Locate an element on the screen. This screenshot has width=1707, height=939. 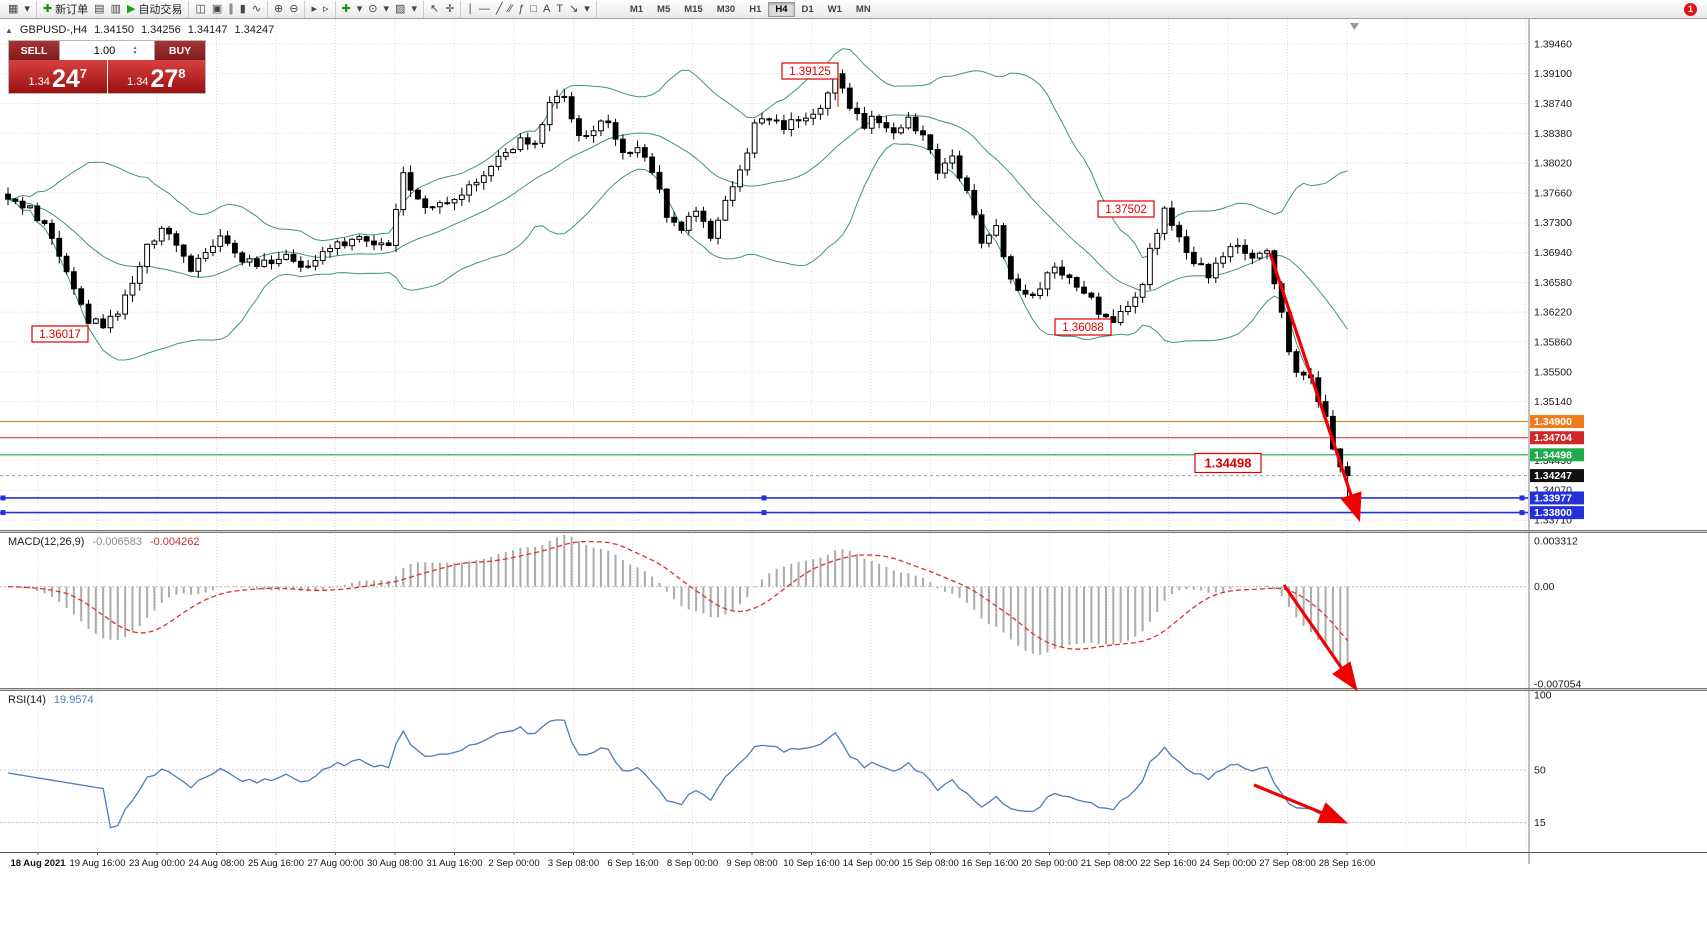
volume-up-icon: ▲ is located at coordinates (135, 47).